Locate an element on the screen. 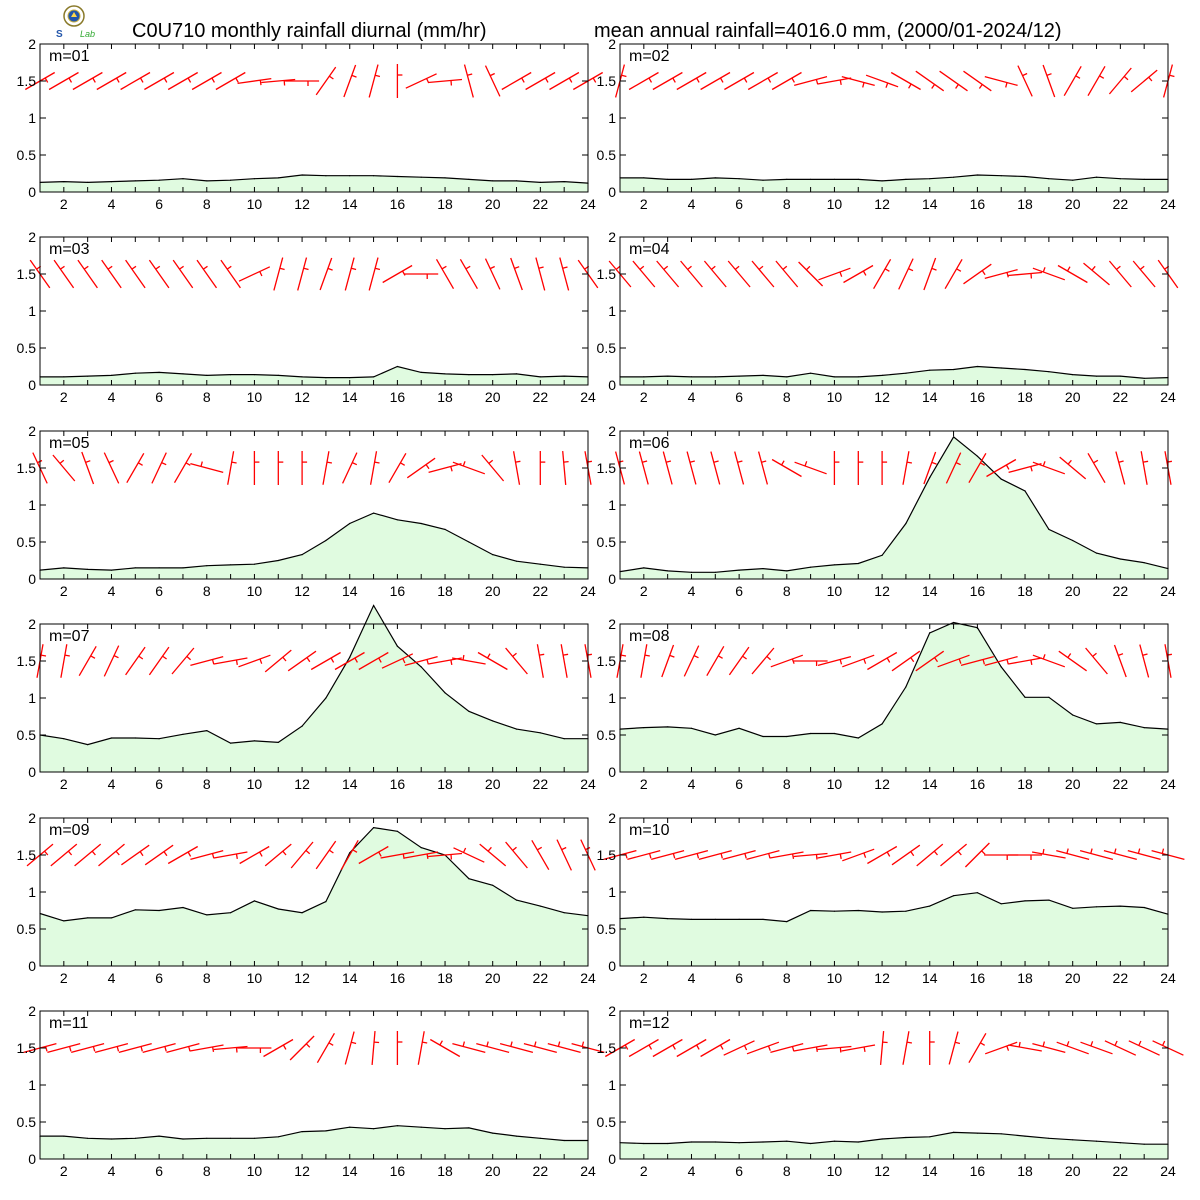  x-tick-label: 8 is located at coordinates (787, 1171).